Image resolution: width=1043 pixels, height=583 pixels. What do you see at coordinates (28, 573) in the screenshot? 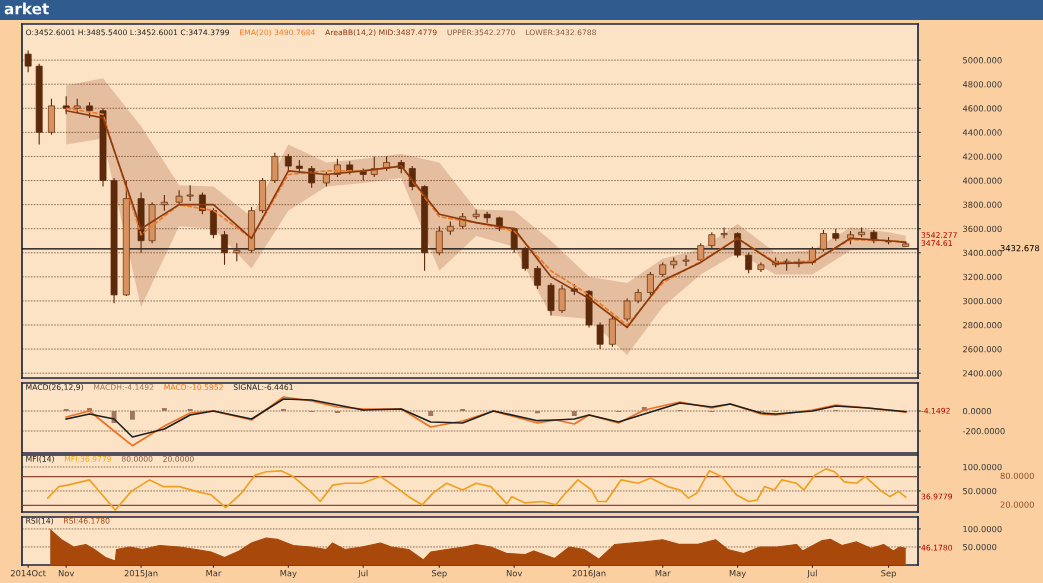
I see `x-tick-label: 2014Oct` at bounding box center [28, 573].